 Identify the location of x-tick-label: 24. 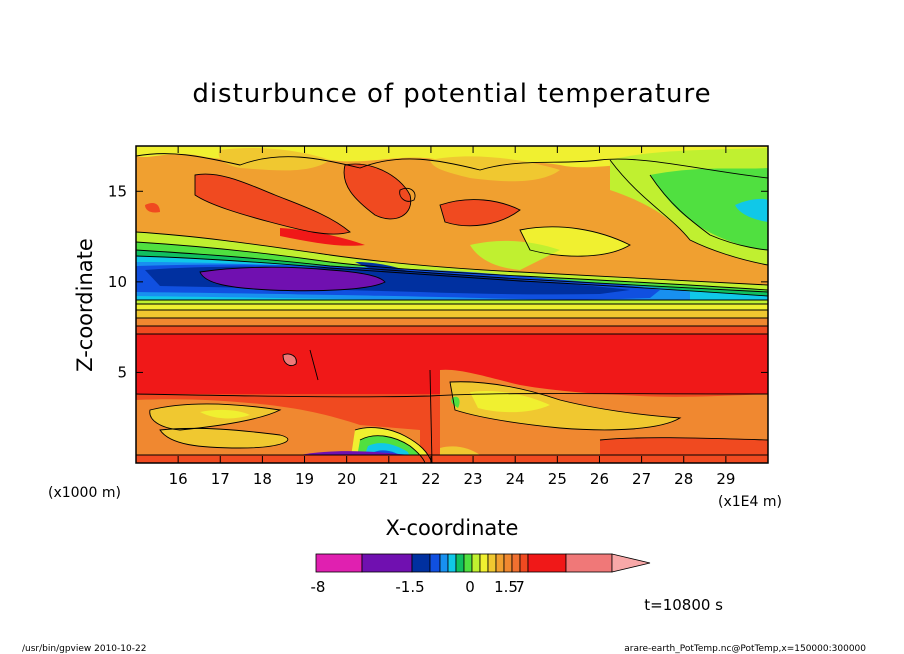
(515, 479).